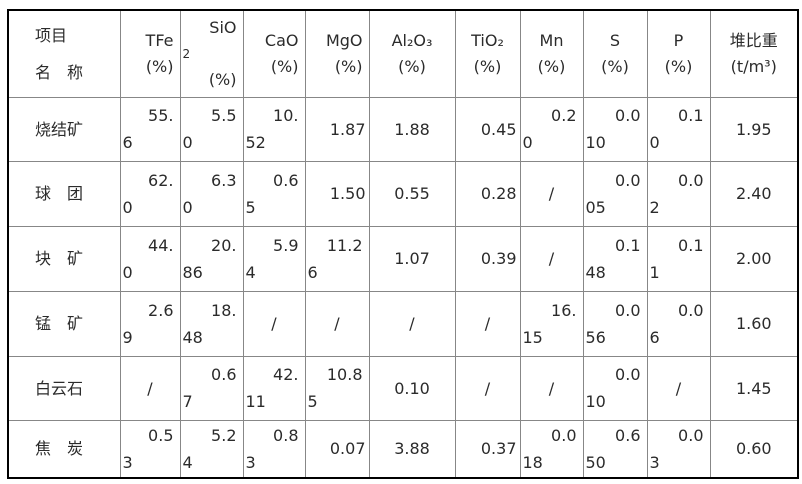 This screenshot has height=484, width=802. I want to click on cell-bulk_density: 0.60, so click(754, 449).